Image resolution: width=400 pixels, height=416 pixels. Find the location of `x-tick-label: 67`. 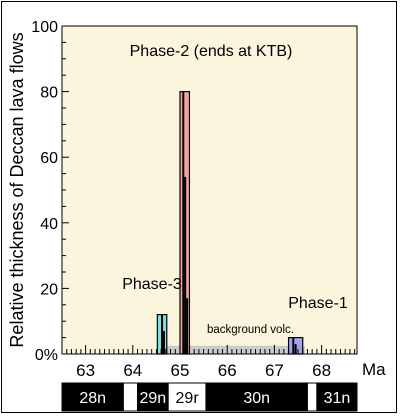

x-tick-label: 67 is located at coordinates (274, 370).